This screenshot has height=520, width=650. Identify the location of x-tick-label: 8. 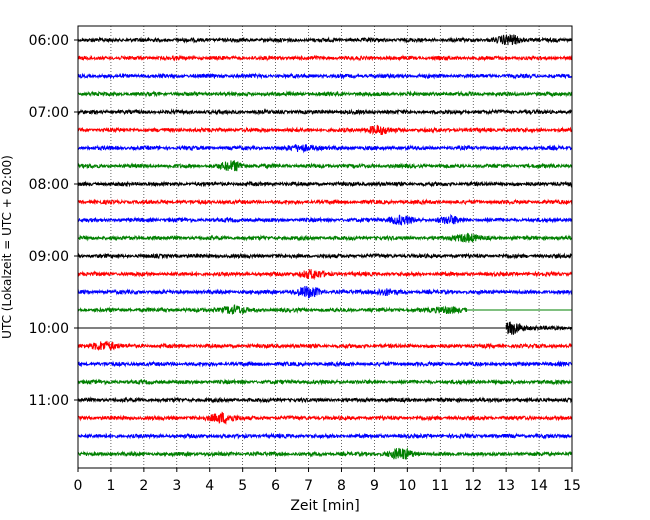
(341, 486).